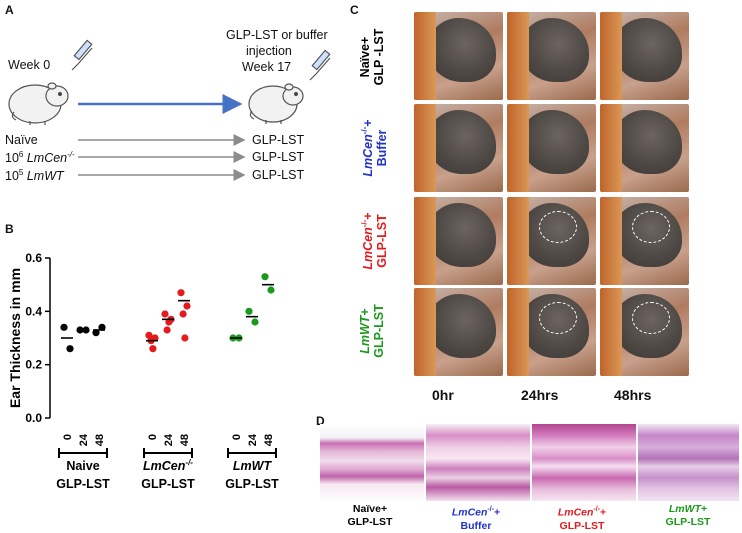 Image resolution: width=742 pixels, height=533 pixels. What do you see at coordinates (267, 67) in the screenshot?
I see `week17-label: Week 17` at bounding box center [267, 67].